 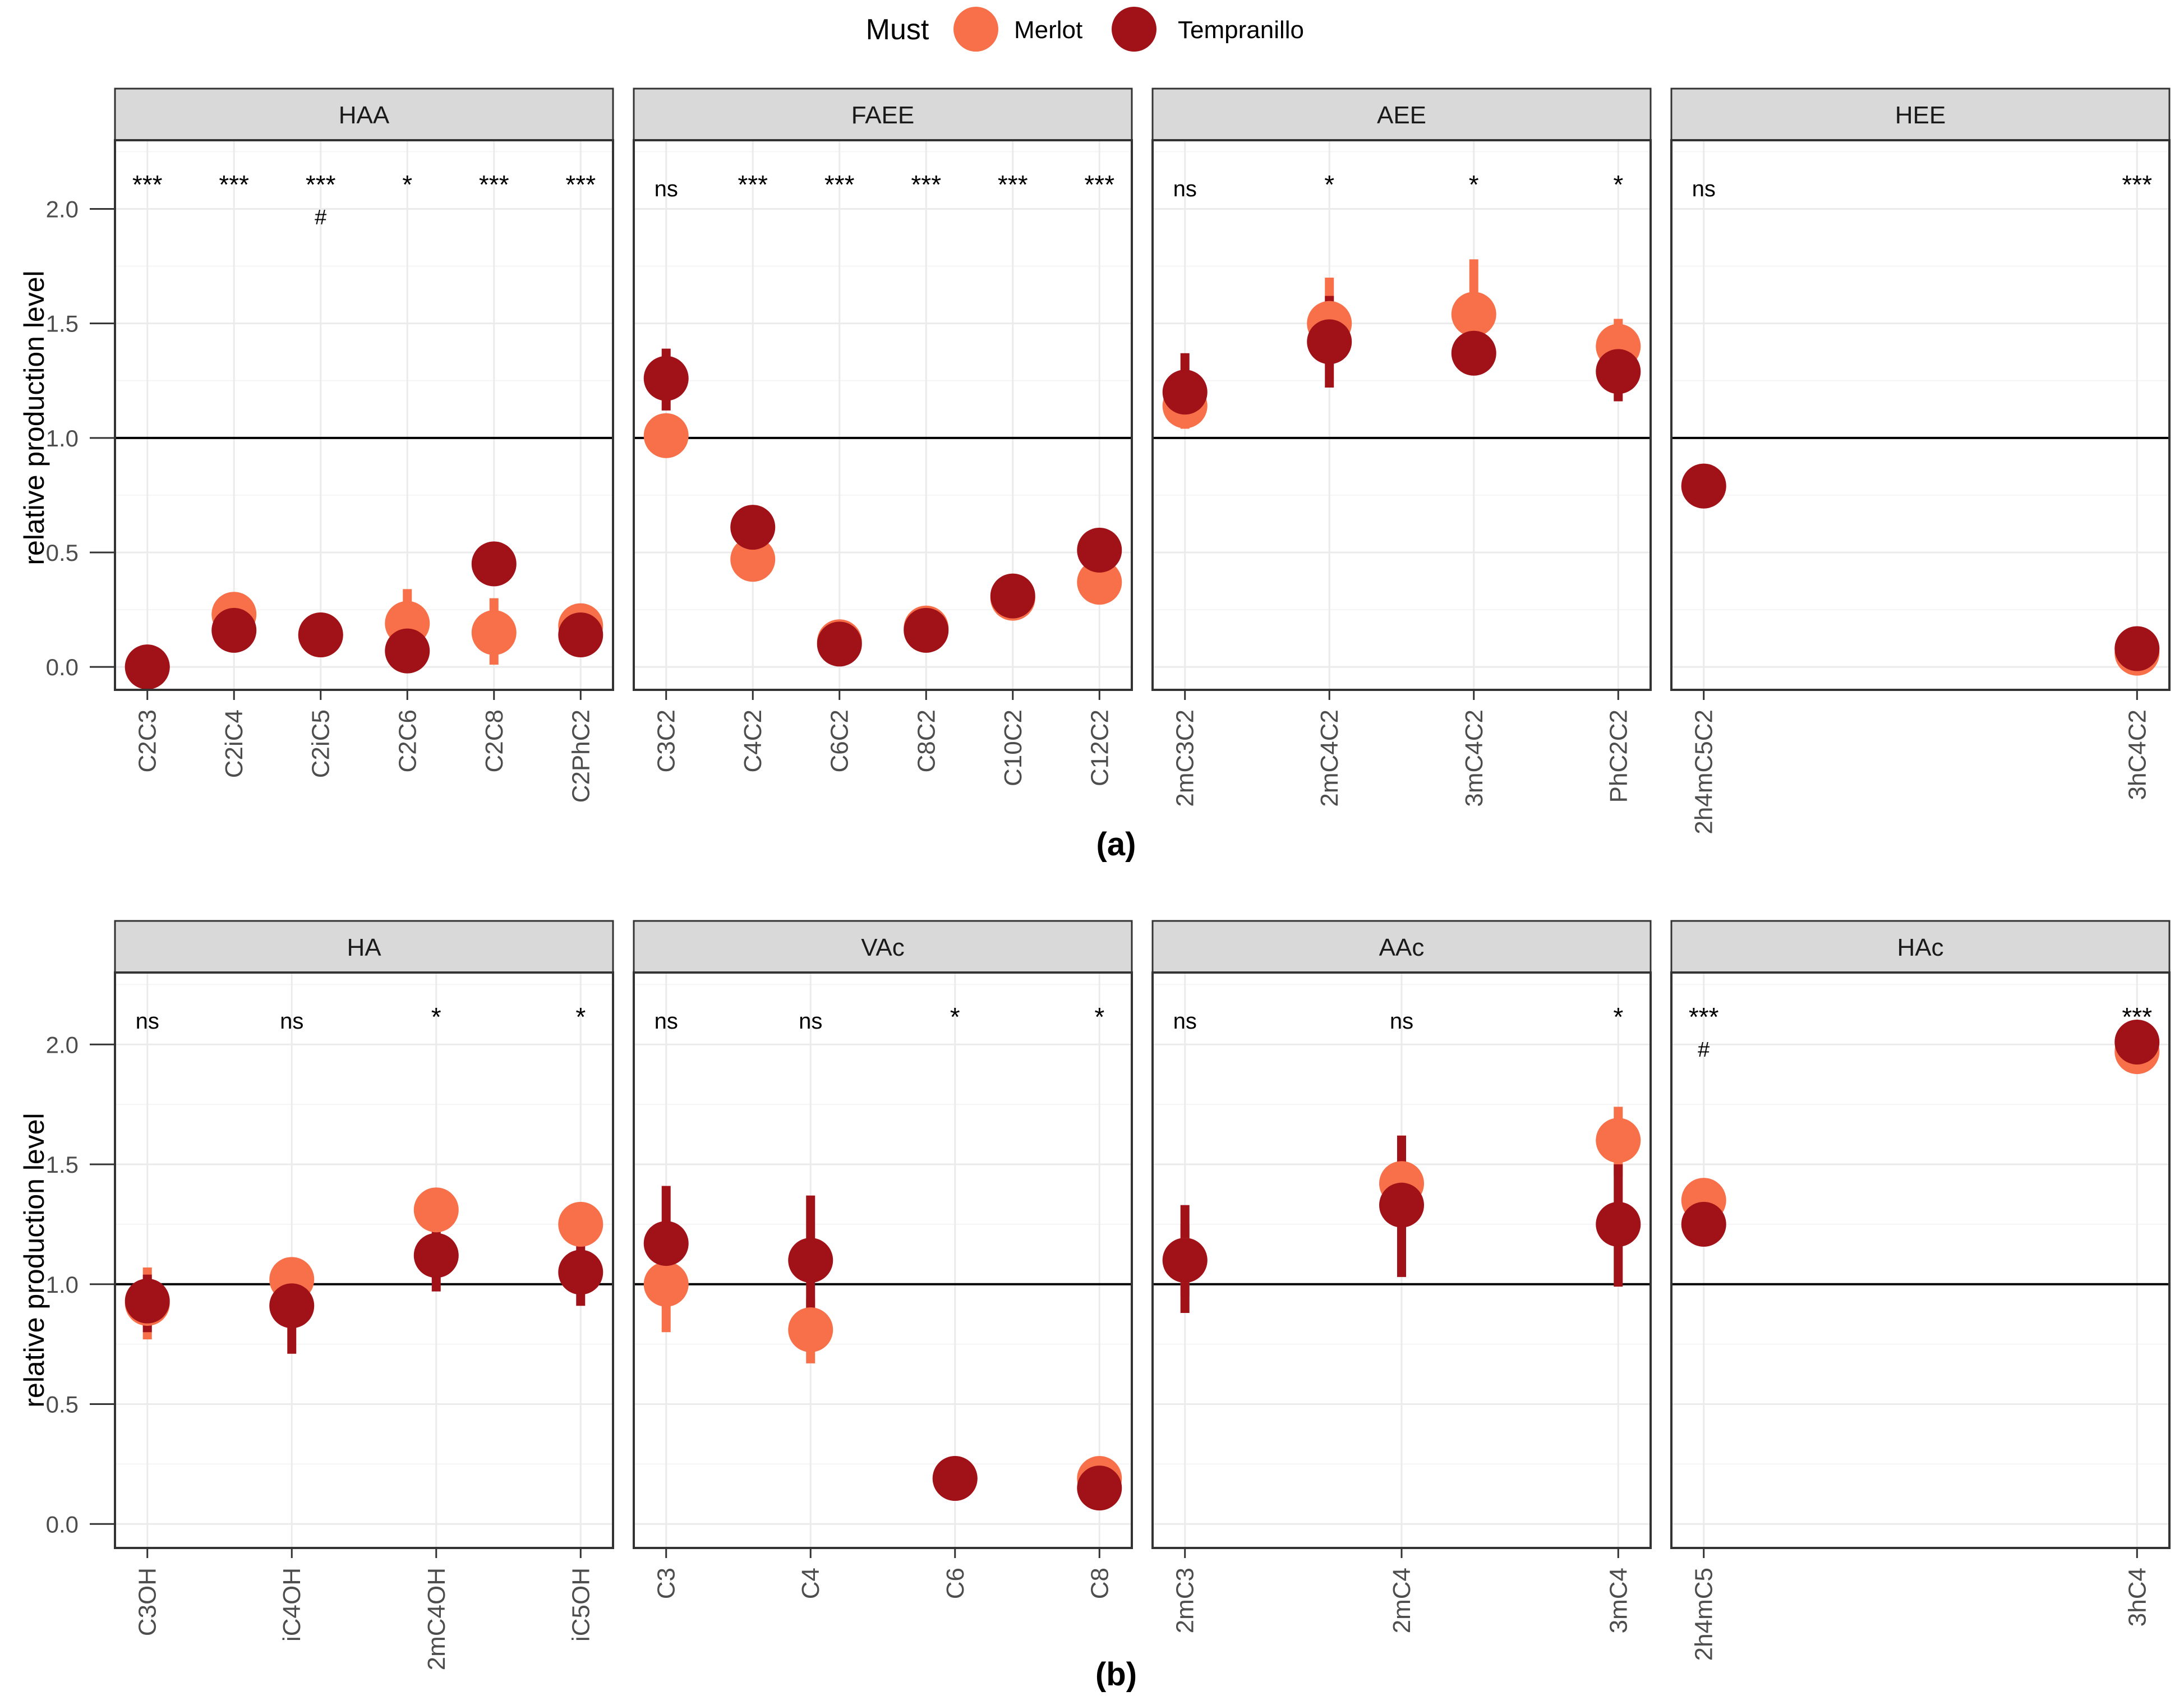 What do you see at coordinates (667, 1583) in the screenshot?
I see `x-tick-label: C3` at bounding box center [667, 1583].